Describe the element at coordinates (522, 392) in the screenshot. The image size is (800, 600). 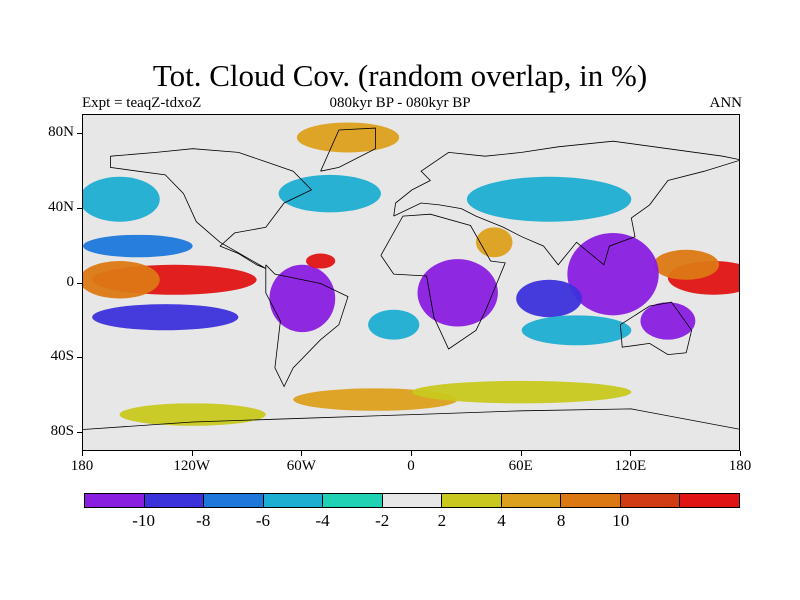
I see `anomaly-region-southern-ocean-yellow` at that location.